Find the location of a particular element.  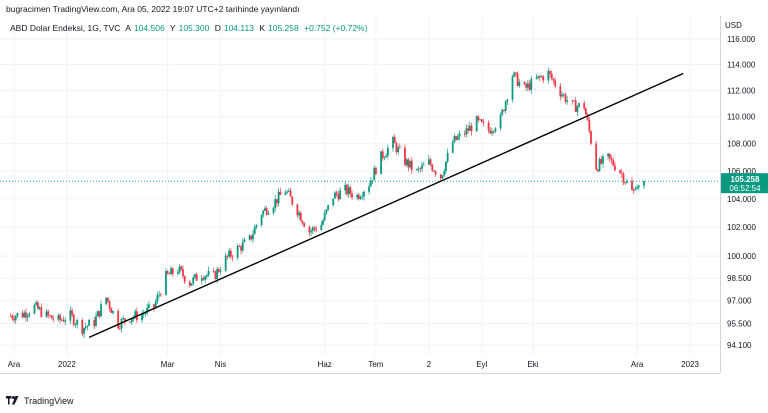

x-tick-label: Eki is located at coordinates (532, 364).